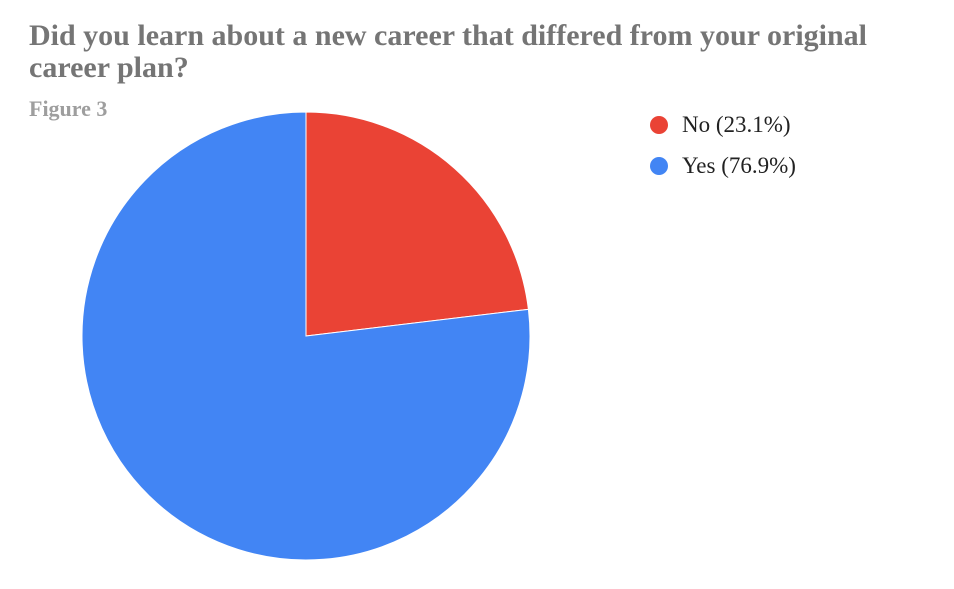  I want to click on legend-item-yes: Yes (76.9%), so click(723, 166).